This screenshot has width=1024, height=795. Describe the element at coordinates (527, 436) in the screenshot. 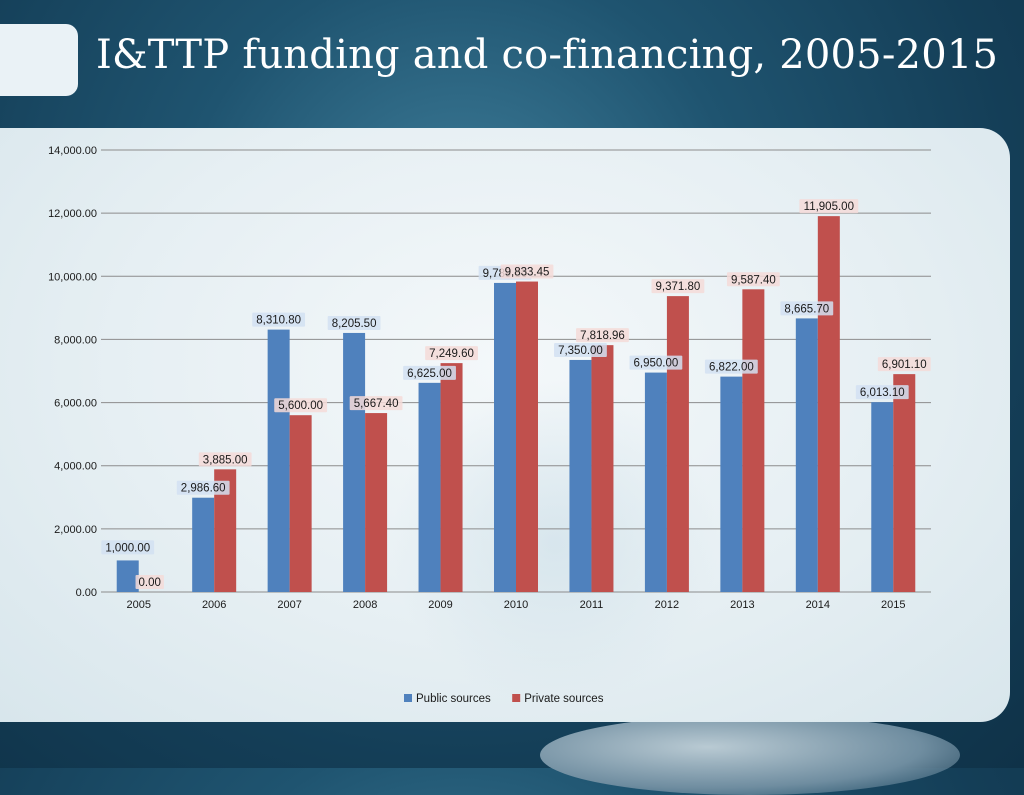

I see `private-bar-2010` at that location.